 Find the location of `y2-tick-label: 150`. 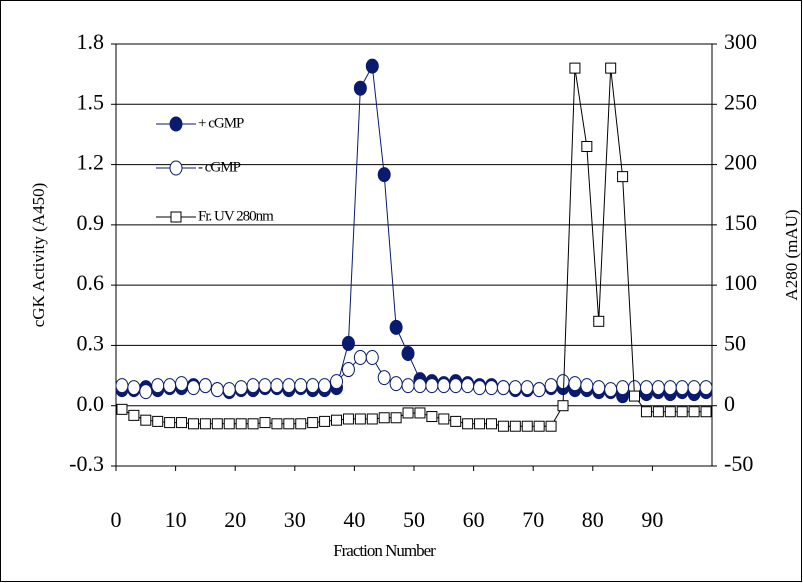

y2-tick-label: 150 is located at coordinates (740, 222).